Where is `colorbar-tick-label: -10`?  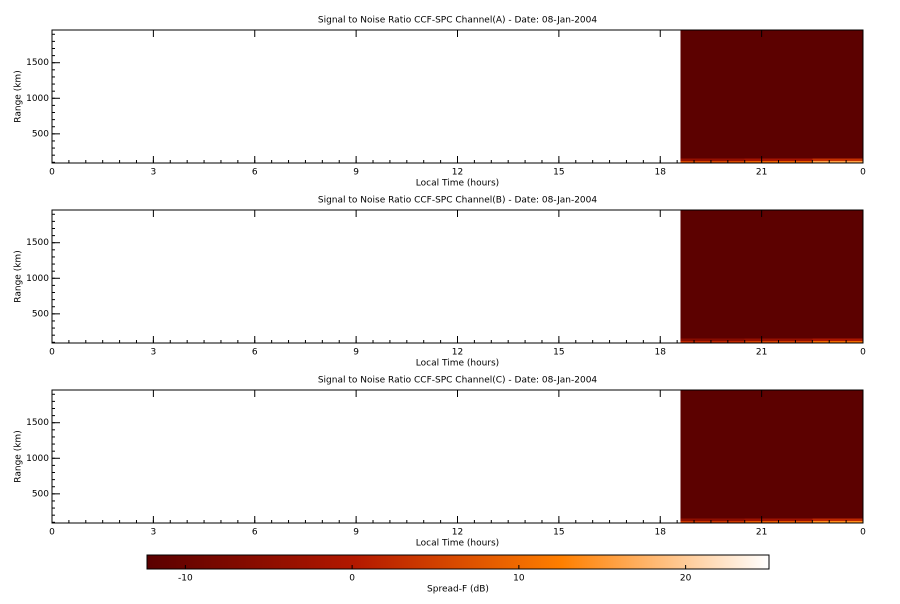 colorbar-tick-label: -10 is located at coordinates (185, 579).